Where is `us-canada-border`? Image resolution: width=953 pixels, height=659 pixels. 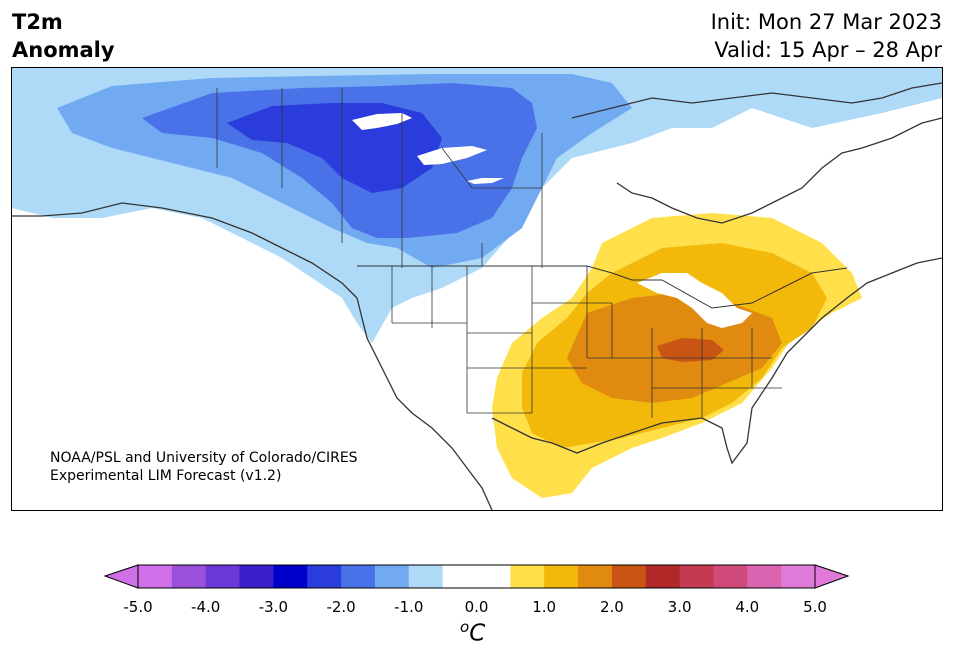 us-canada-border is located at coordinates (602, 287).